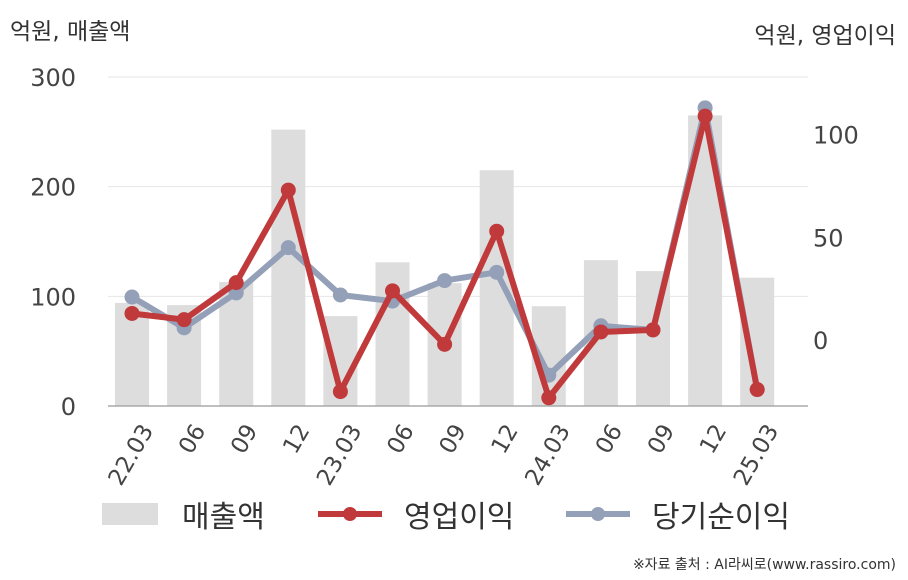 The height and width of the screenshot is (580, 908). Describe the element at coordinates (339, 455) in the screenshot. I see `x-axis-tick-label: 23.03` at that location.